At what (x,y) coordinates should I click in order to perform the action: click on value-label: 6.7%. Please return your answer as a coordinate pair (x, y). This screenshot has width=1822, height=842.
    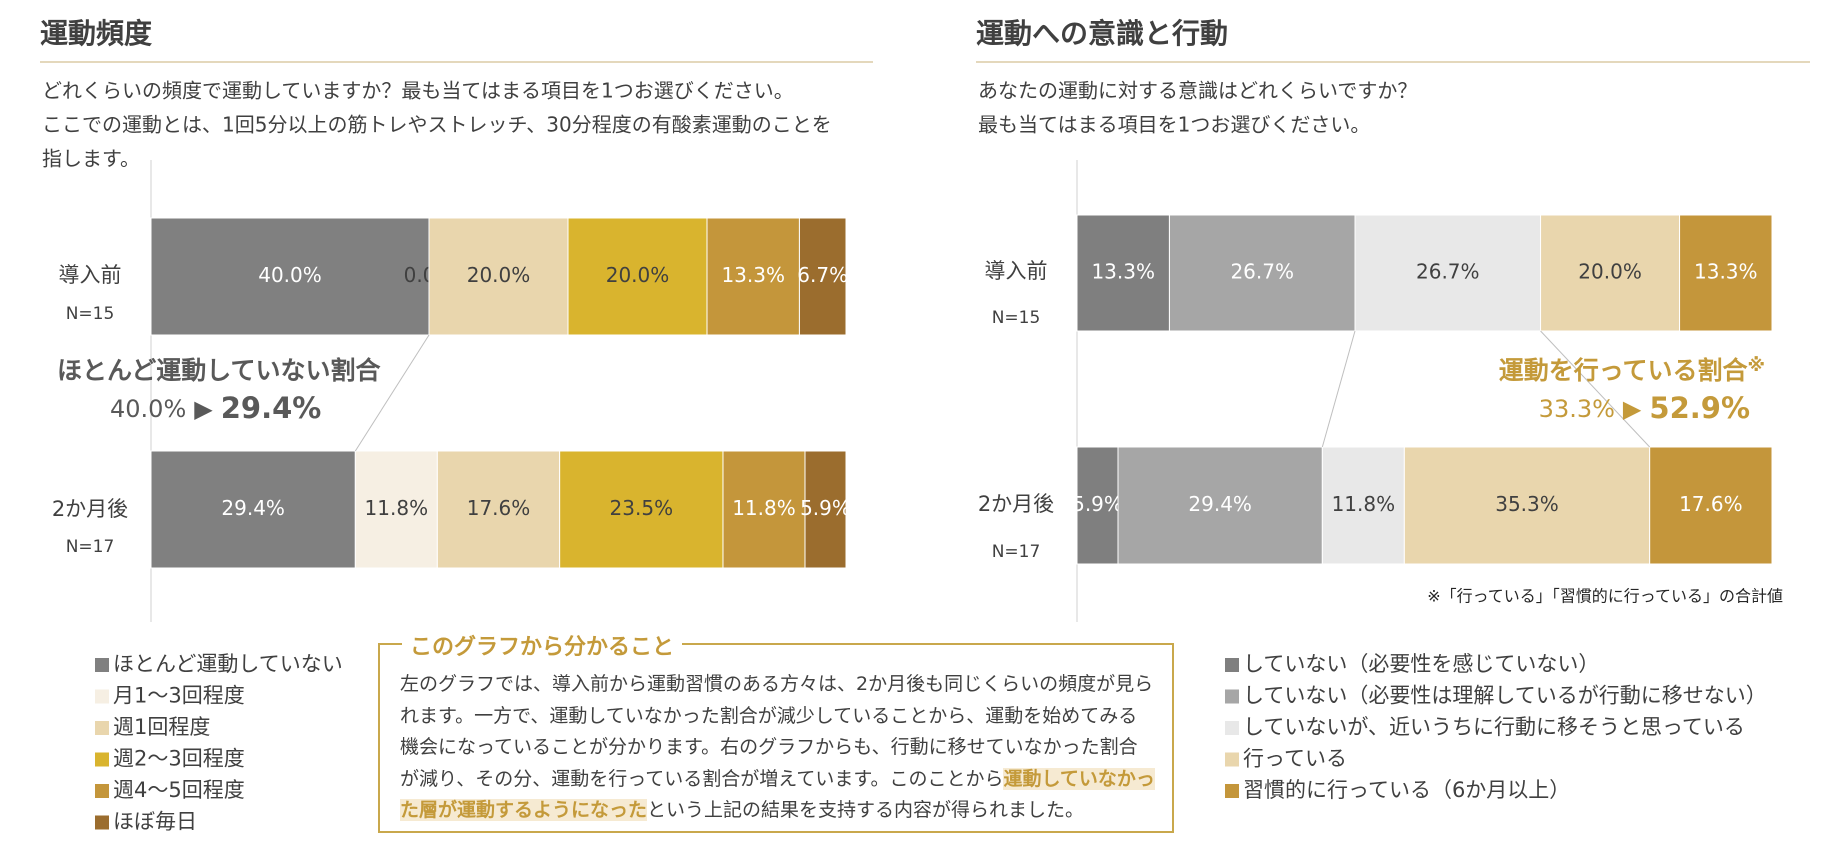
    Looking at the image, I should click on (822, 275).